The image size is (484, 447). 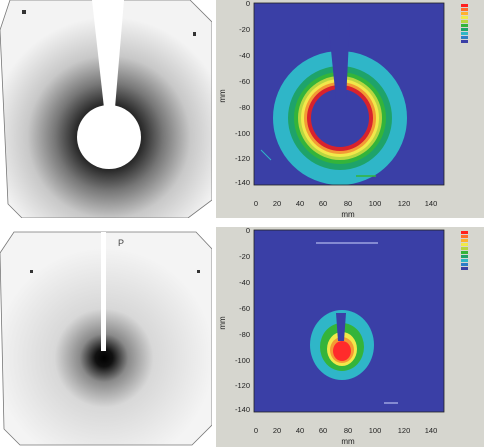 What do you see at coordinates (341, 327) in the screenshot?
I see `stem-shadow` at bounding box center [341, 327].